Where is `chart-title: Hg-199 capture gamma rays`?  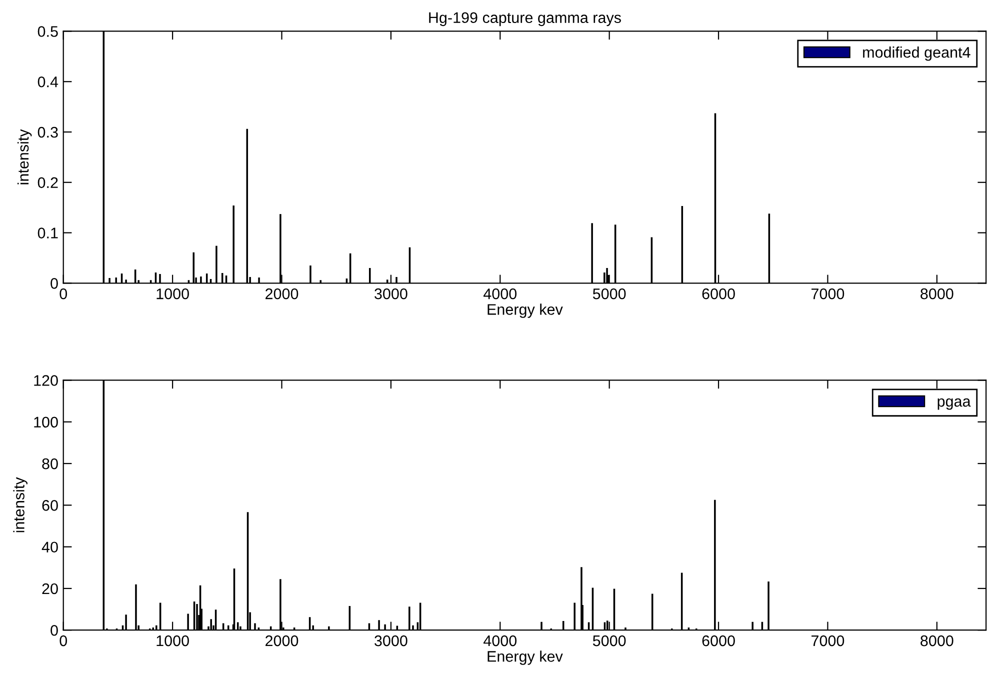 chart-title: Hg-199 capture gamma rays is located at coordinates (525, 19).